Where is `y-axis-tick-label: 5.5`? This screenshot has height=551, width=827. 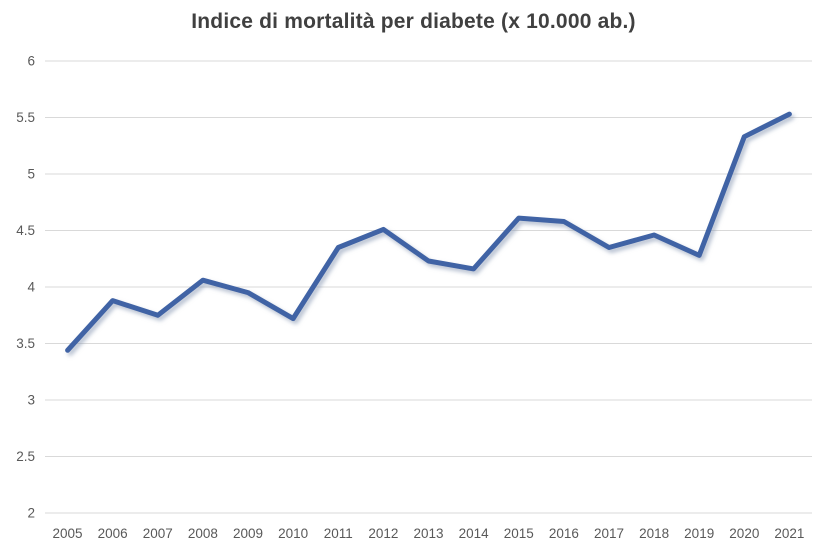 y-axis-tick-label: 5.5 is located at coordinates (25, 117).